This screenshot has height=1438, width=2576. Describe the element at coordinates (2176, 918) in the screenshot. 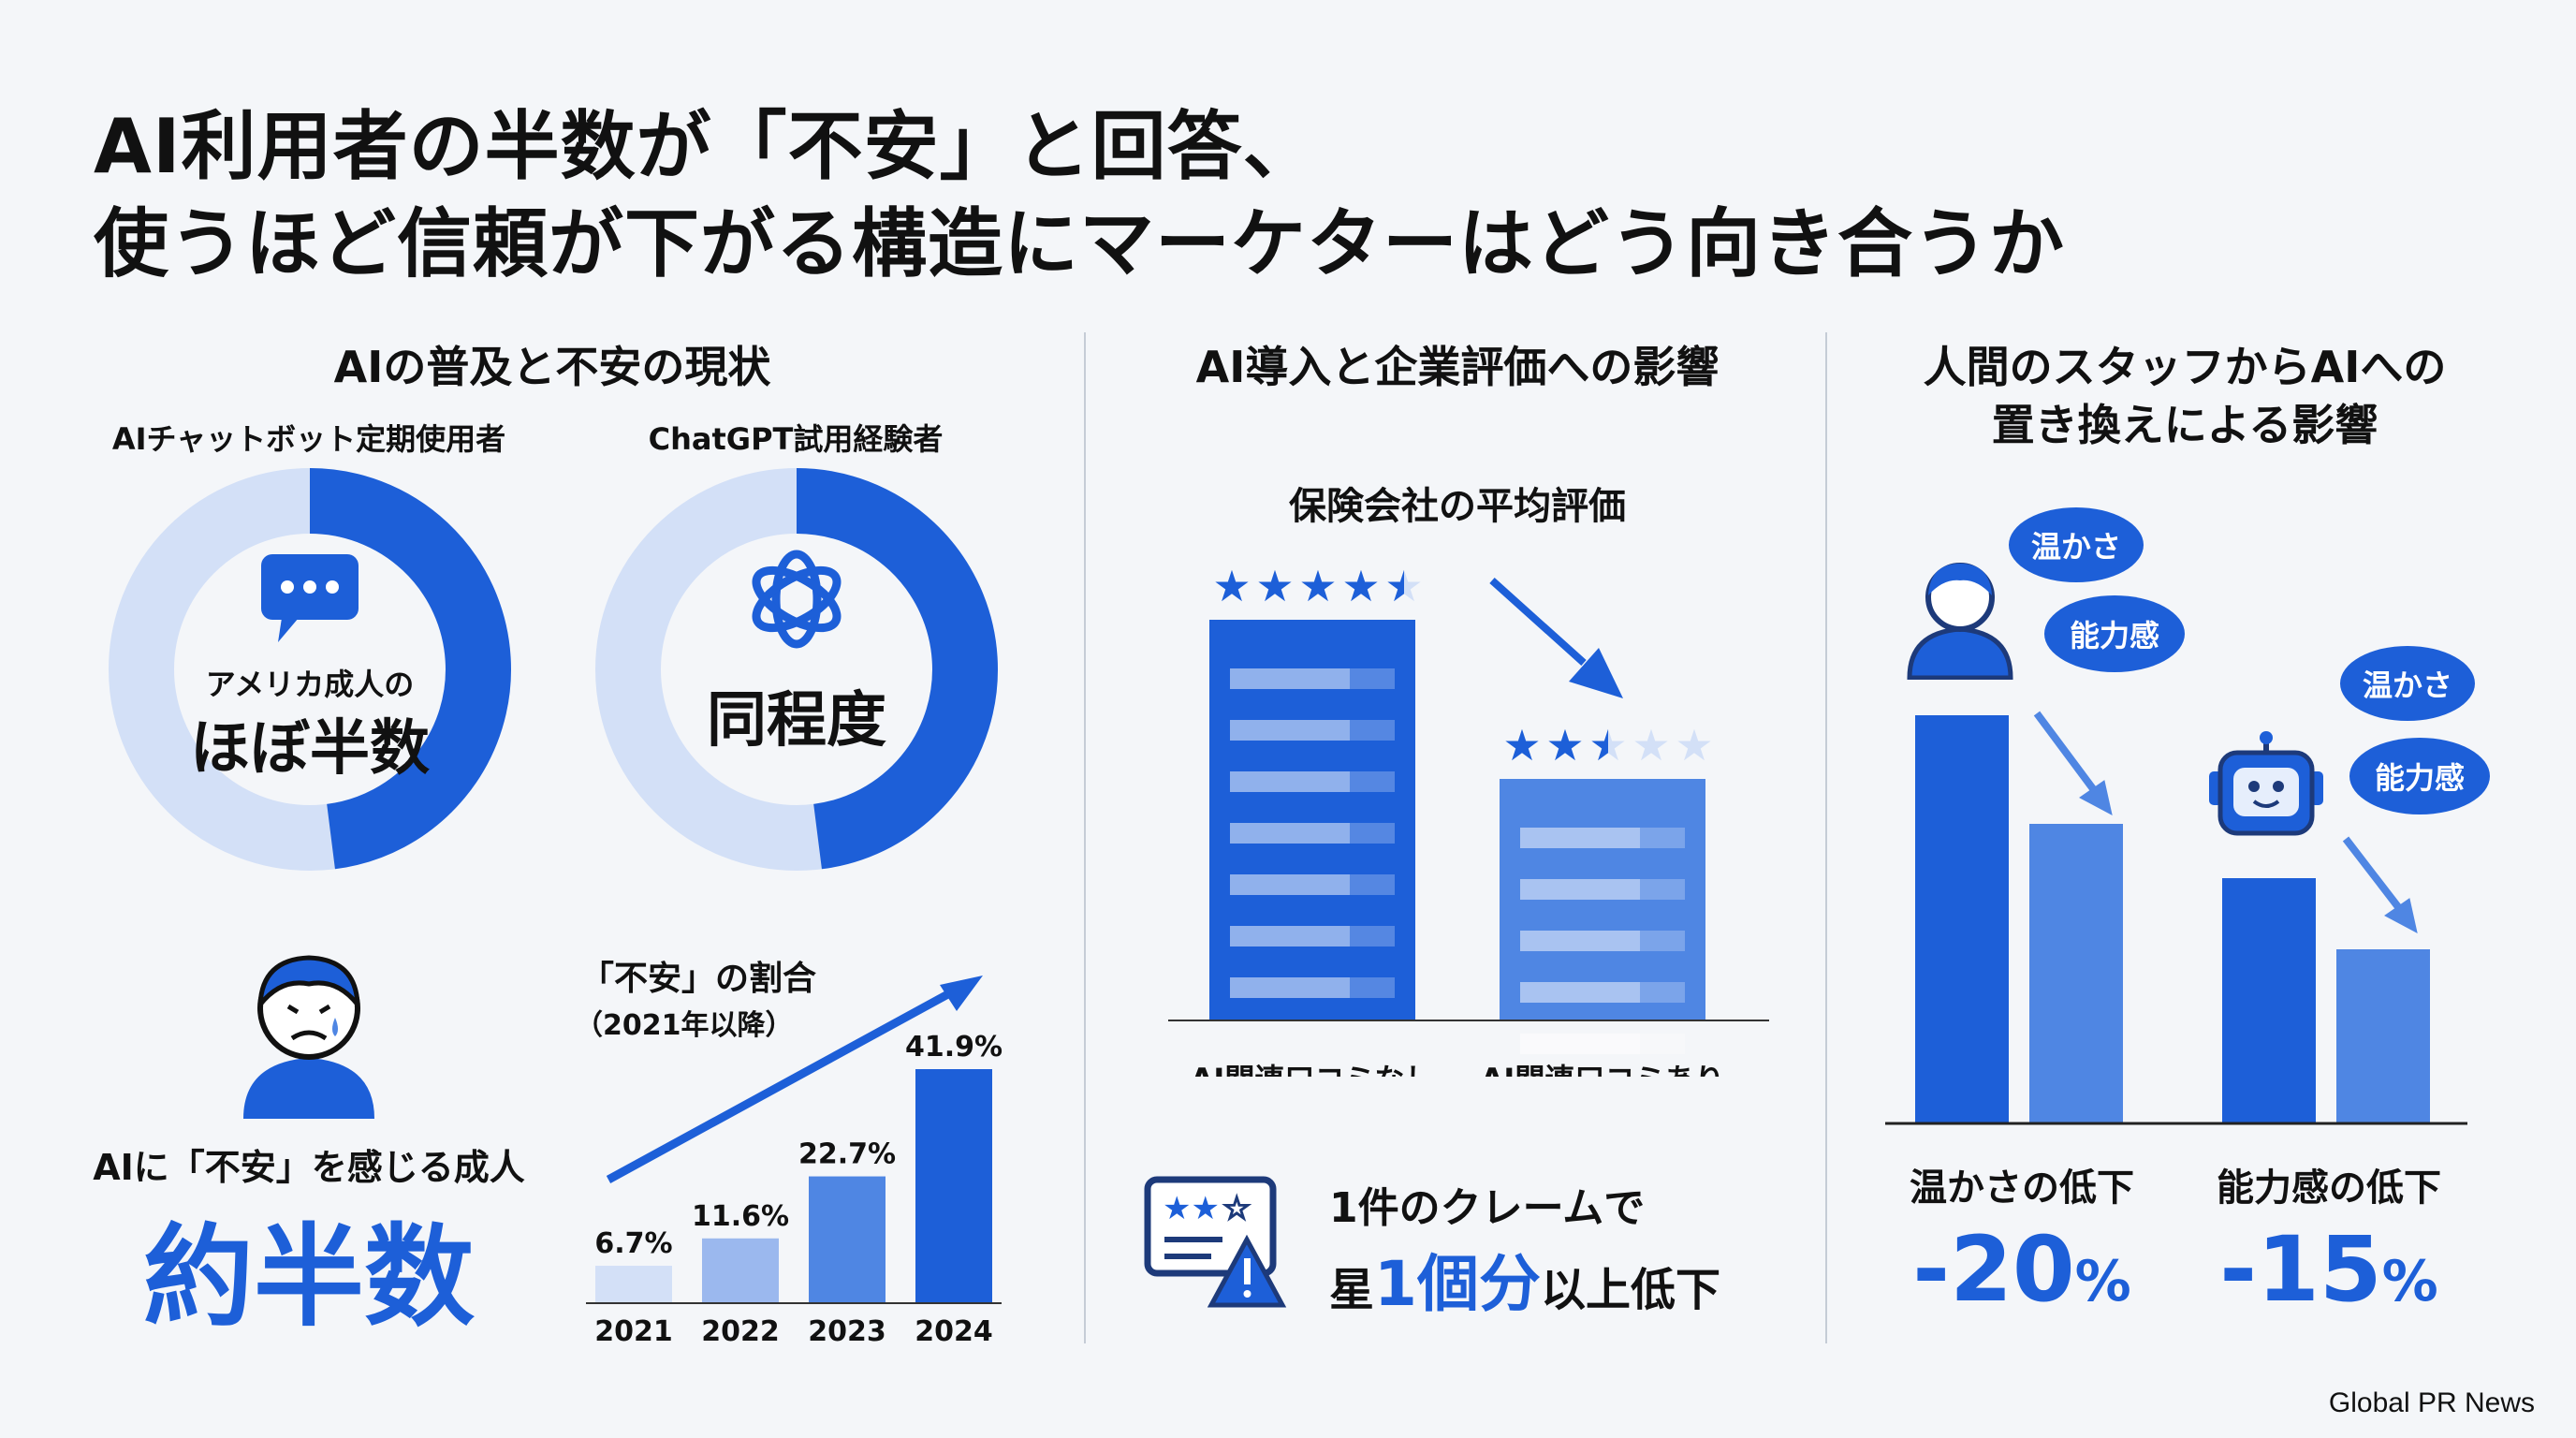

I see `impact-bar-chart` at that location.